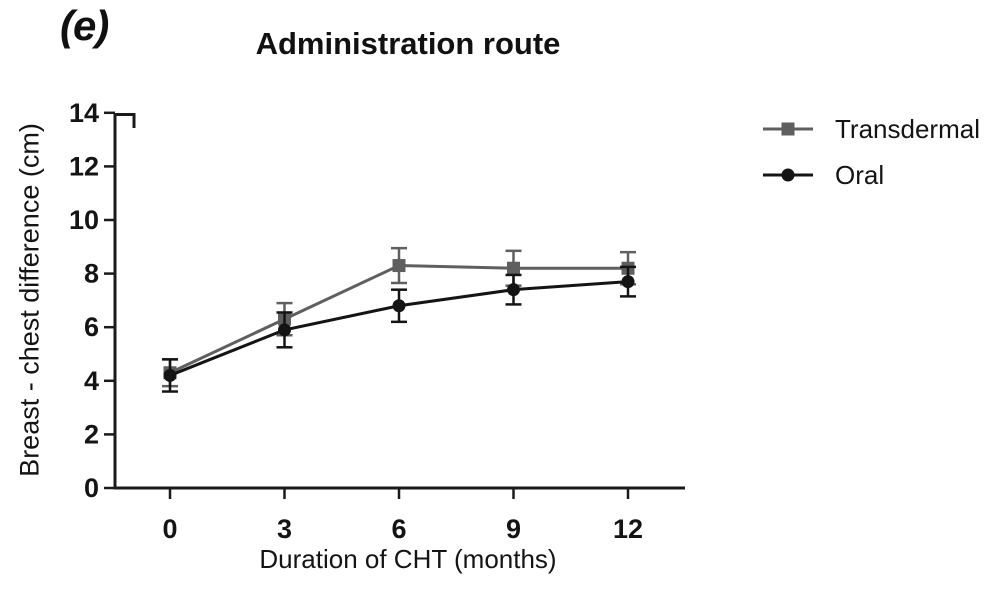 The width and height of the screenshot is (1008, 613). I want to click on legend-item-oral: Oral, so click(871, 175).